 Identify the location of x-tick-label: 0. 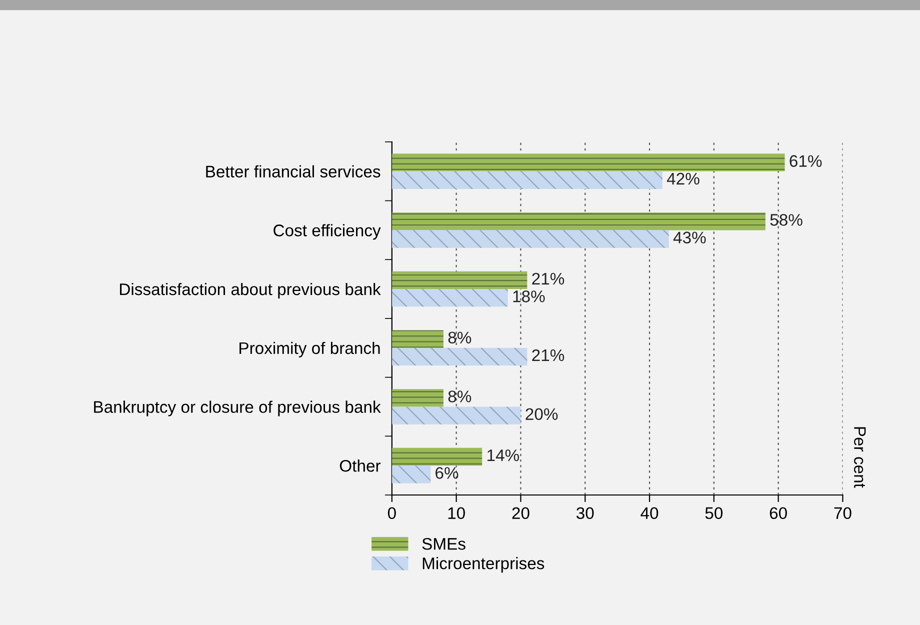
(392, 513).